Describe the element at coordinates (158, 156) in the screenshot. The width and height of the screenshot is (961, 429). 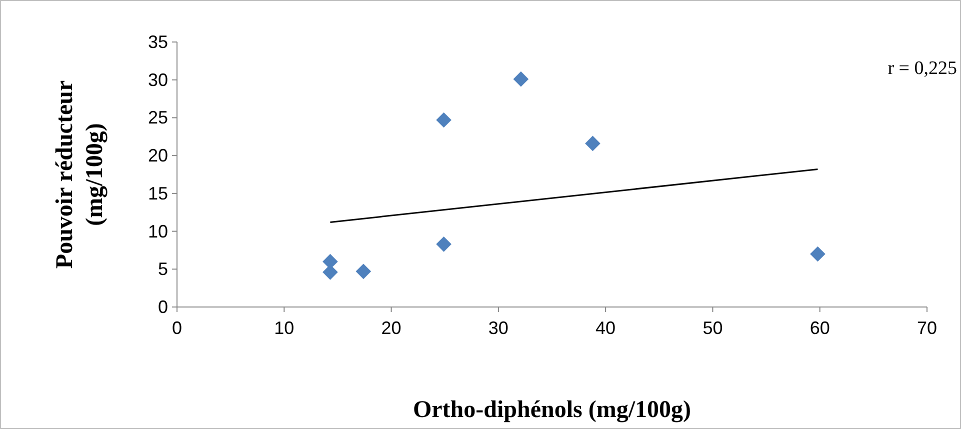
I see `y-tick-label: 20` at that location.